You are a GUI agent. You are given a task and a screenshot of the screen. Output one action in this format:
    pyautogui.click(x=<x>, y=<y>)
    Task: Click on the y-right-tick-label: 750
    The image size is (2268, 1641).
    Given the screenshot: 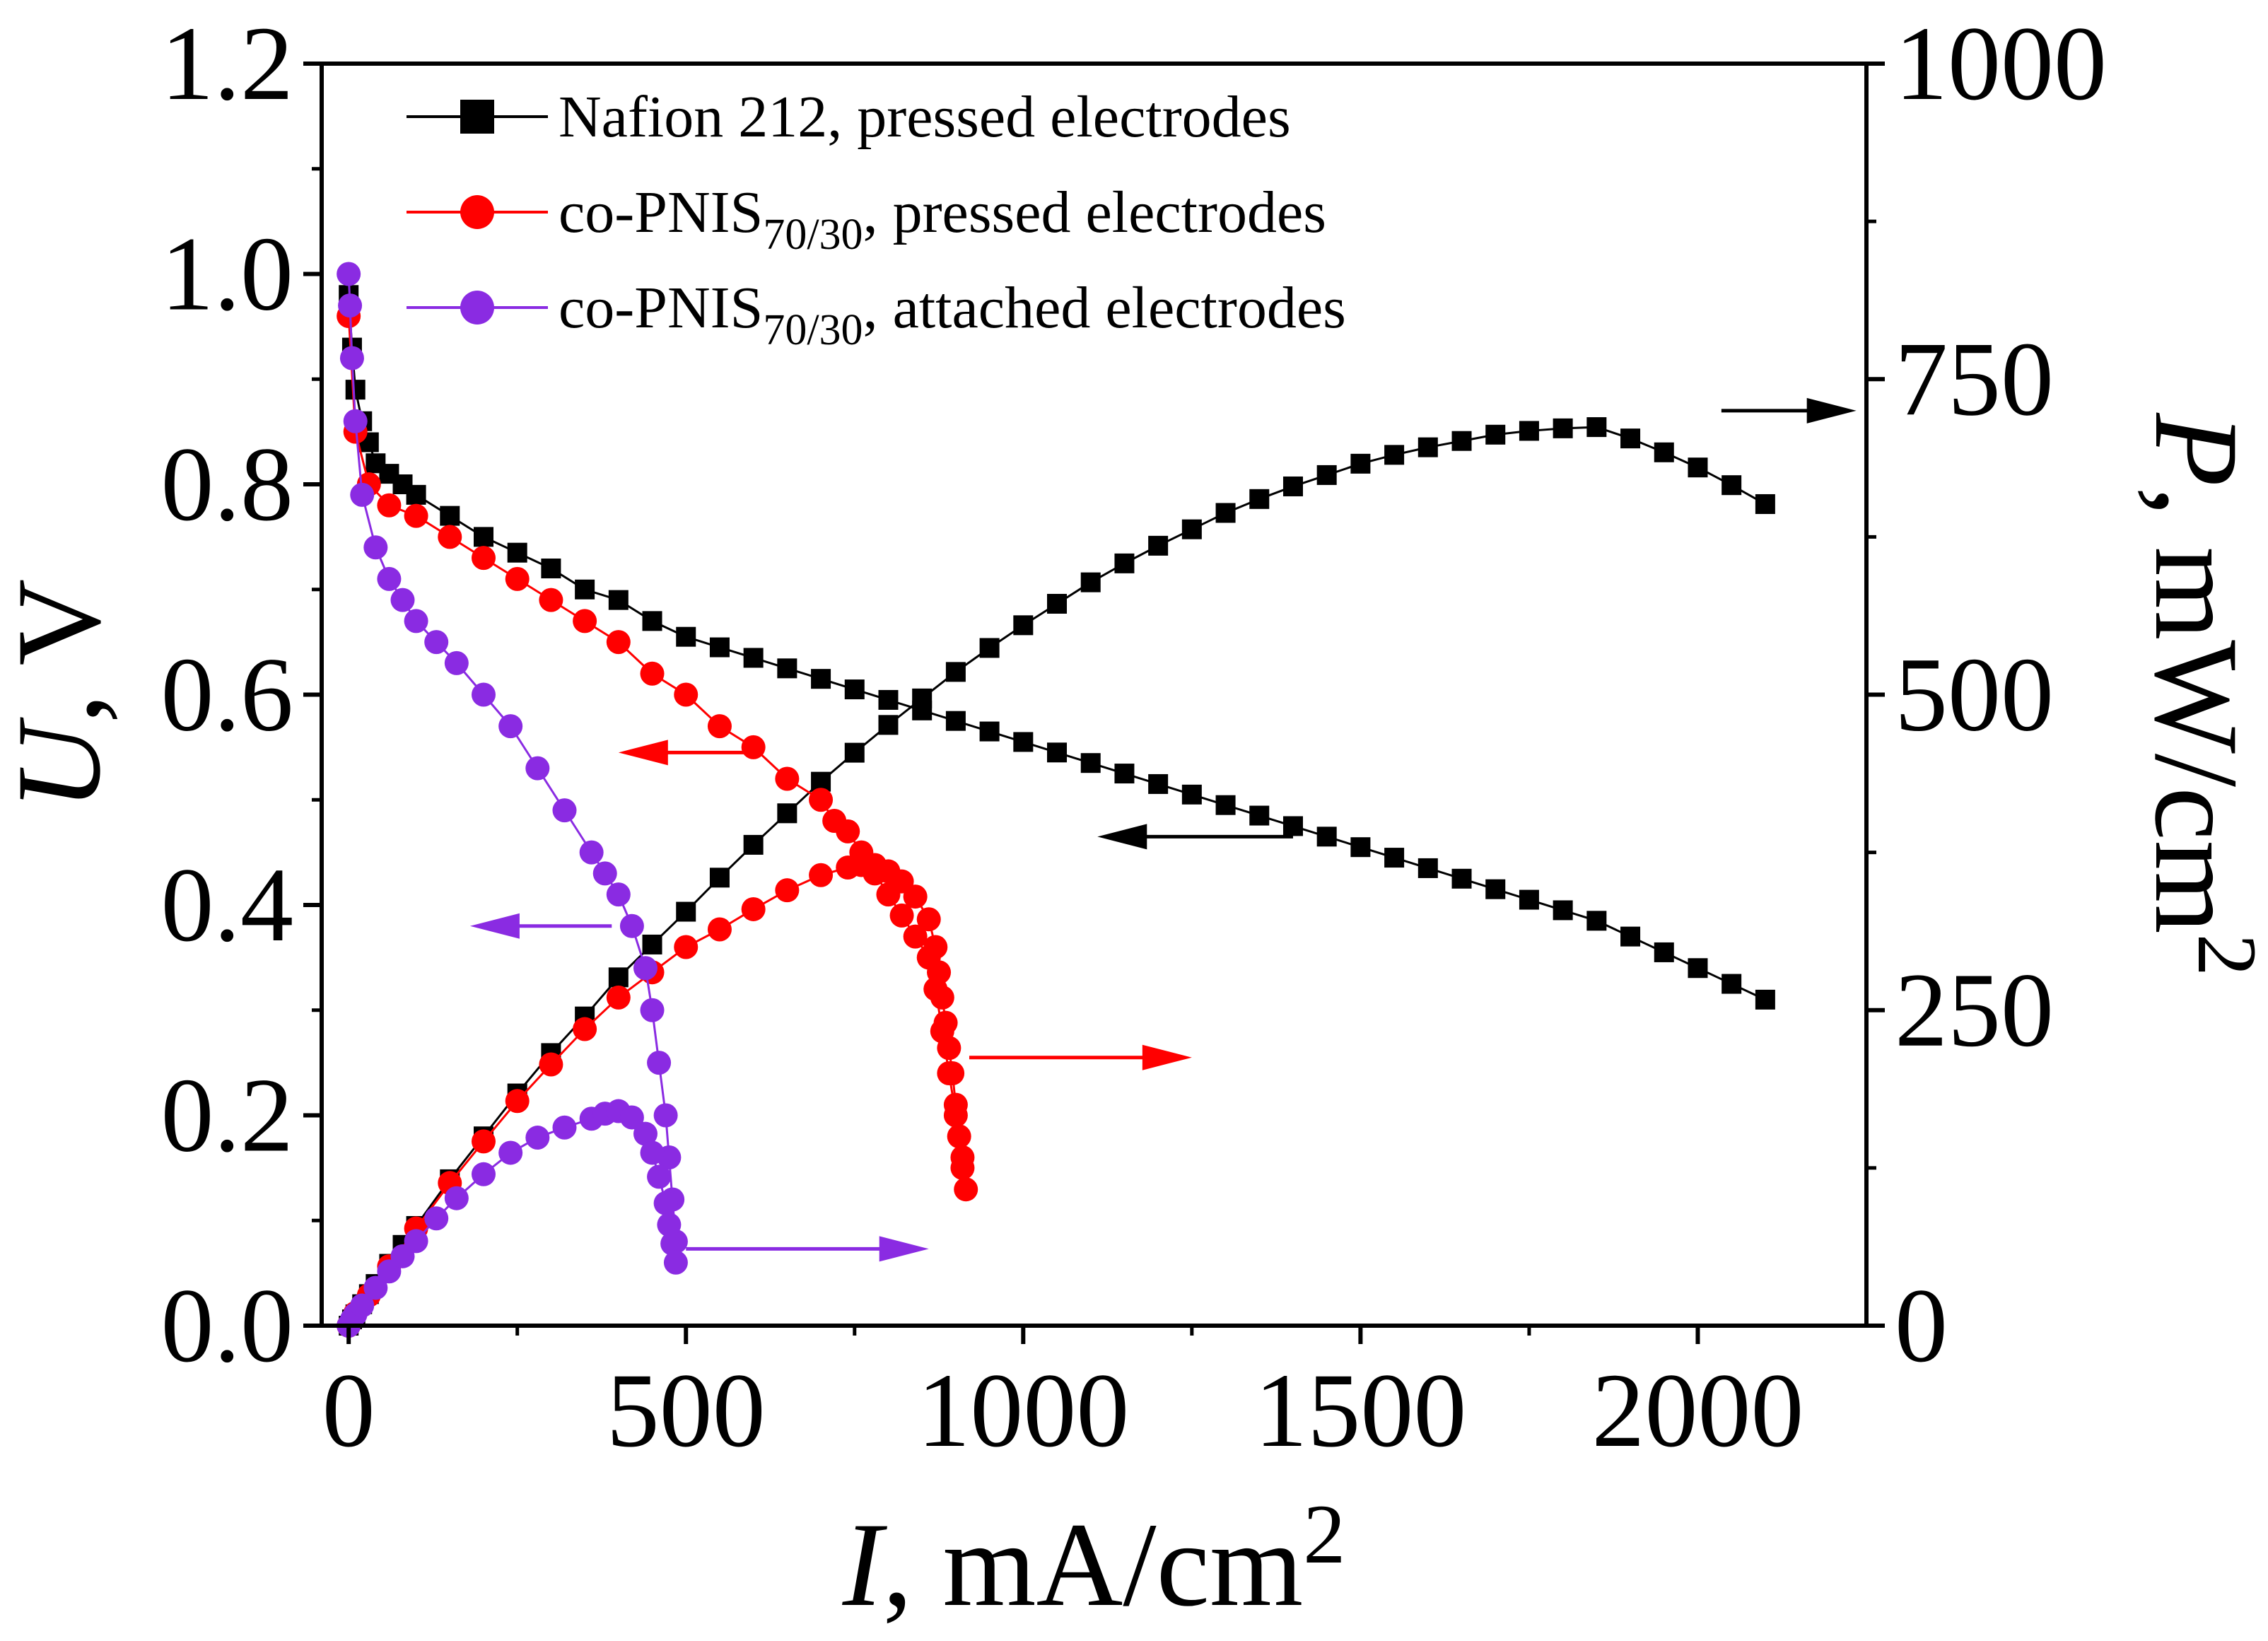 What is the action you would take?
    pyautogui.click(x=1974, y=379)
    